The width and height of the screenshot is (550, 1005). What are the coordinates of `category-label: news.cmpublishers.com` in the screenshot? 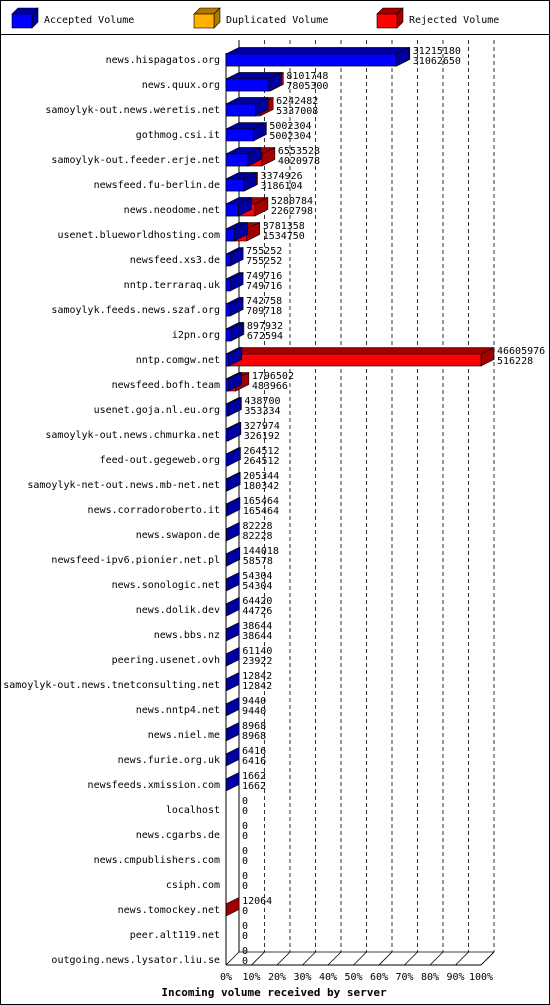 It's located at (157, 860).